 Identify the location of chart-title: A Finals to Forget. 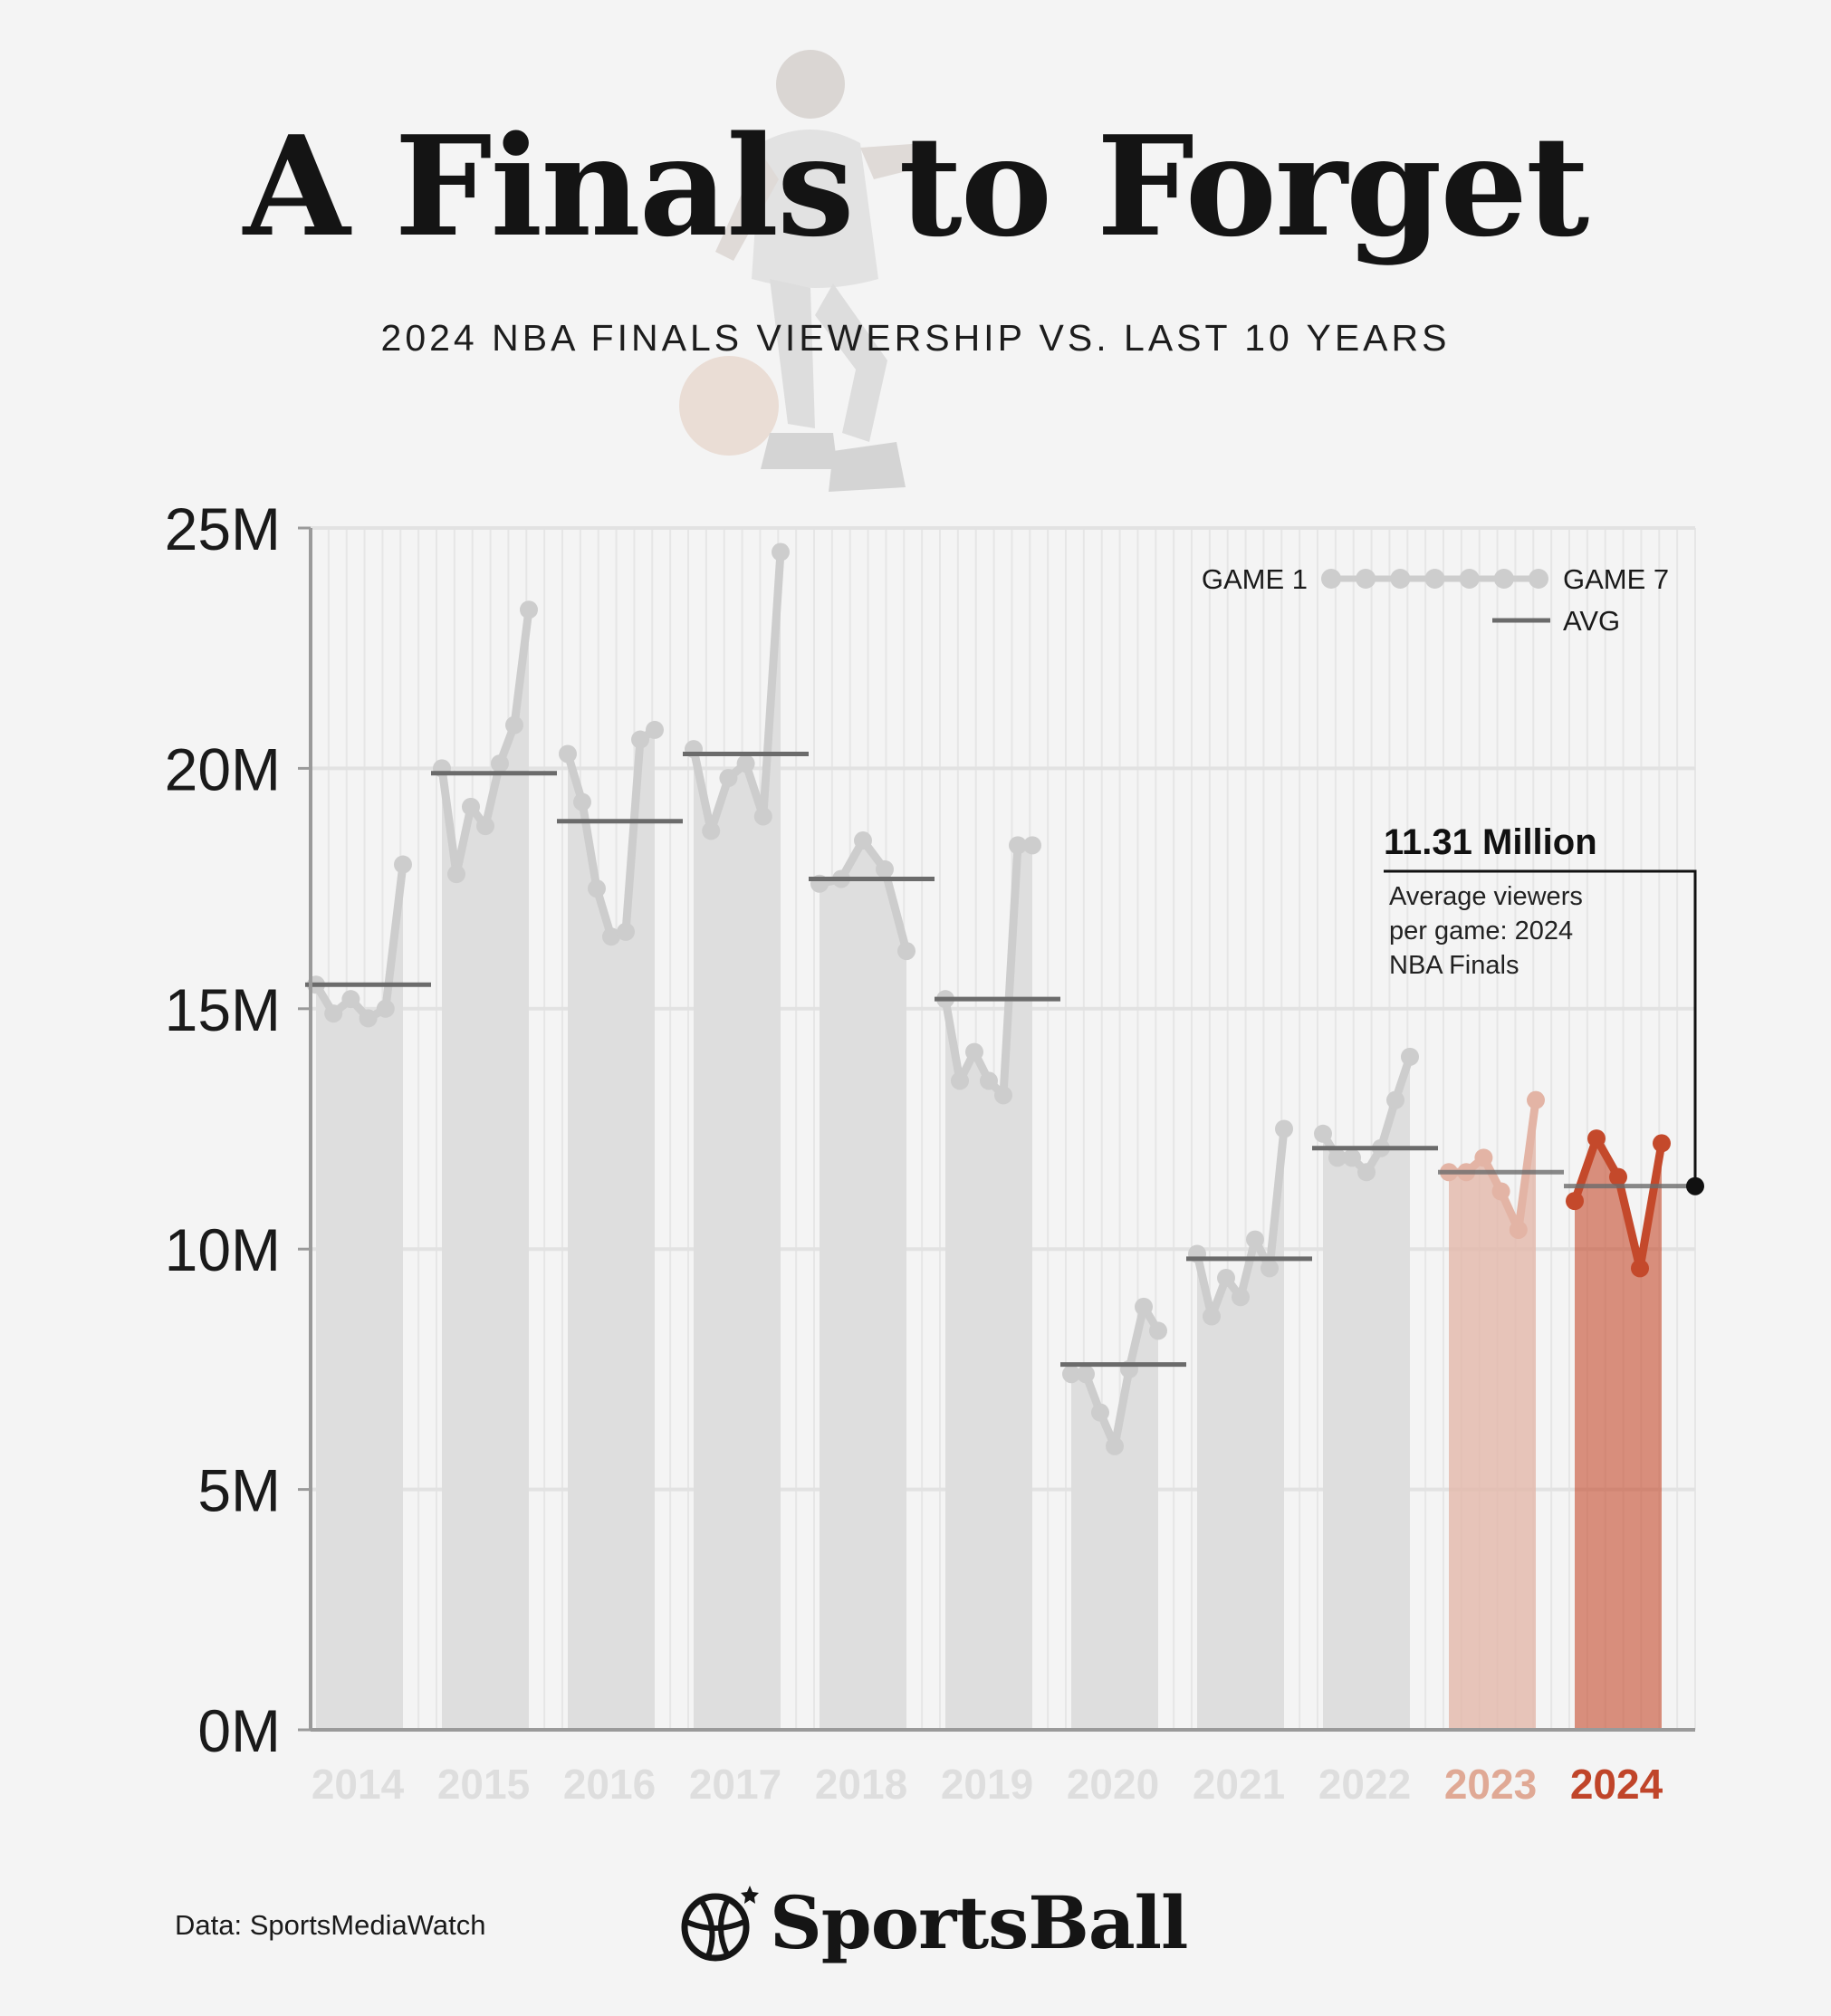
(917, 186).